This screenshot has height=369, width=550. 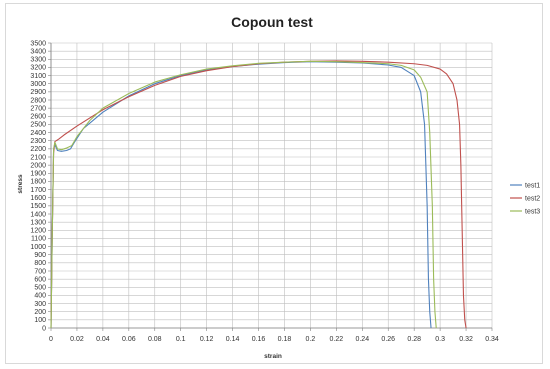 I want to click on x-tick-label: 0.12, so click(x=207, y=339).